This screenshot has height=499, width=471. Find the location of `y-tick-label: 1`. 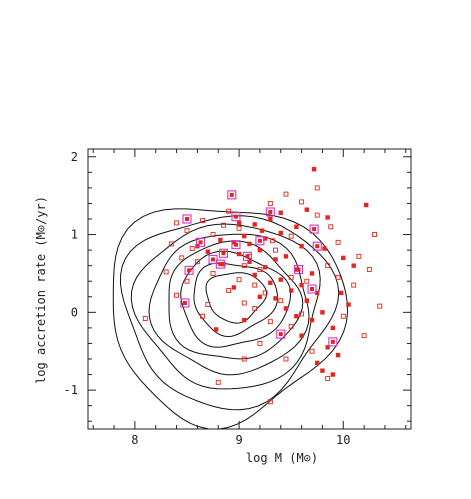

y-tick-label: 1 is located at coordinates (74, 235).